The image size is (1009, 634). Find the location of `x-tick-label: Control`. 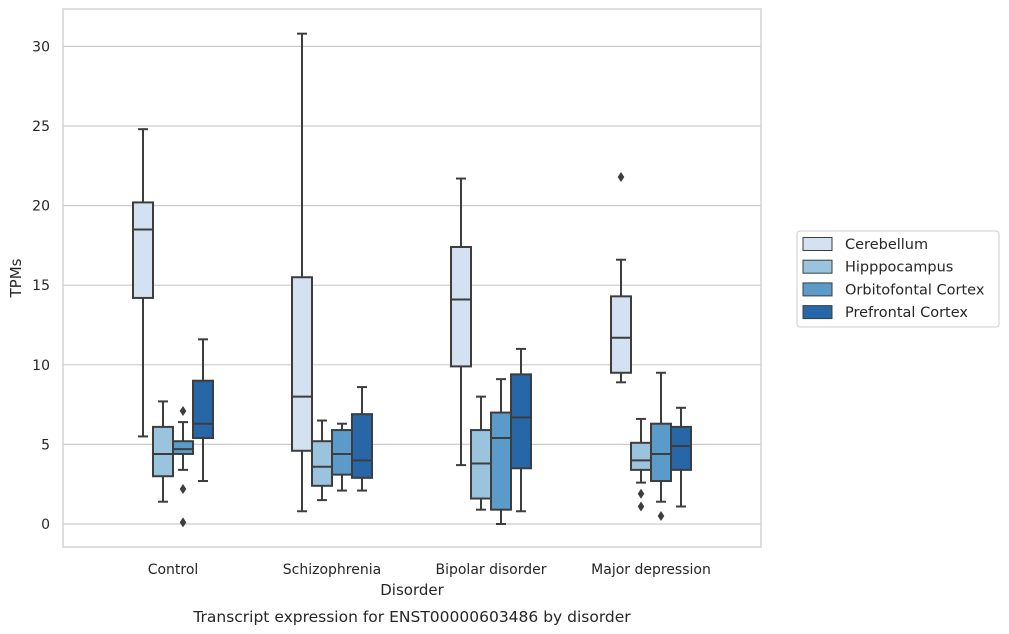

x-tick-label: Control is located at coordinates (173, 570).